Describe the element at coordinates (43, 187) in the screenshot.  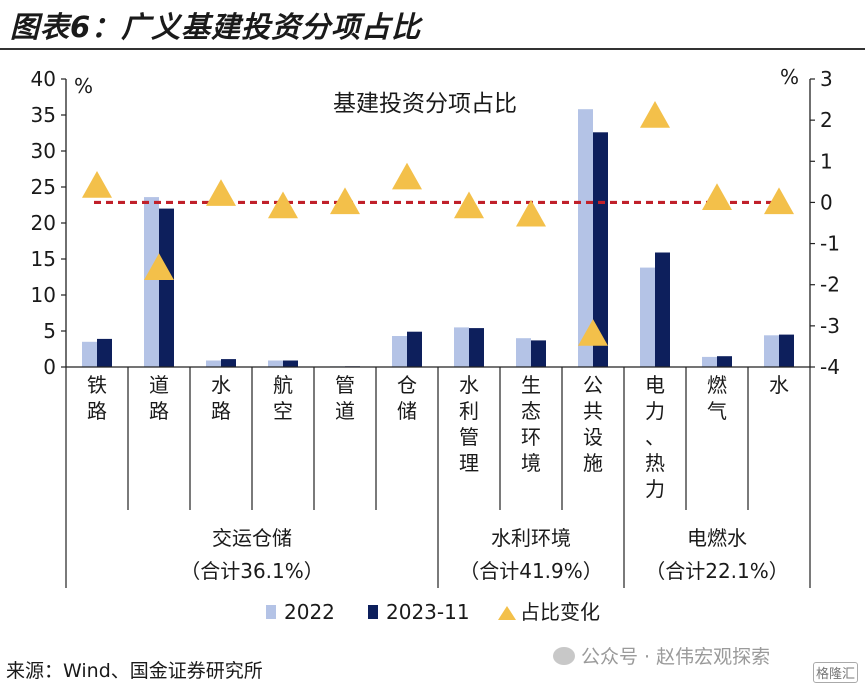
I see `y-left-tick-label: 25` at that location.